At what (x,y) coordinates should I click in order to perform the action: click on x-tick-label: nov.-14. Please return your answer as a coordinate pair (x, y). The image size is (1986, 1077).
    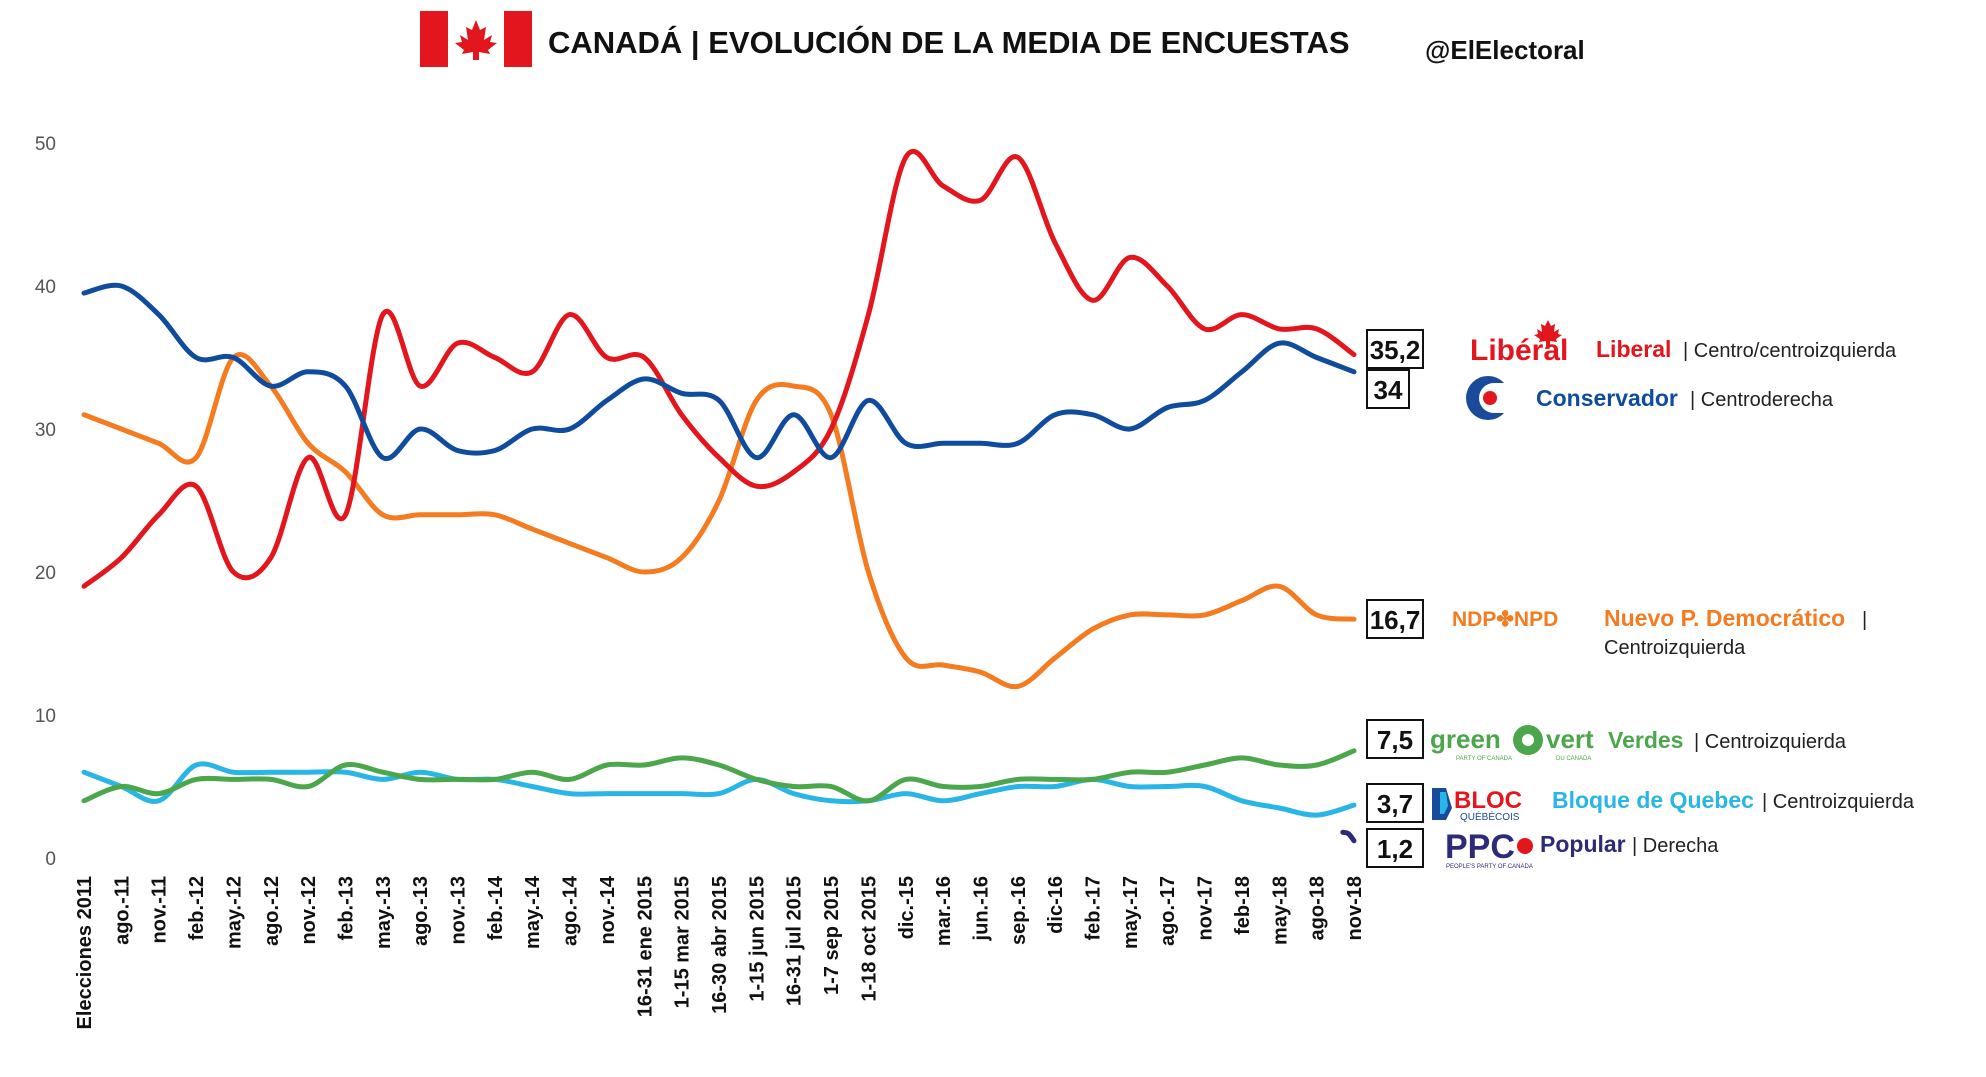
    Looking at the image, I should click on (608, 909).